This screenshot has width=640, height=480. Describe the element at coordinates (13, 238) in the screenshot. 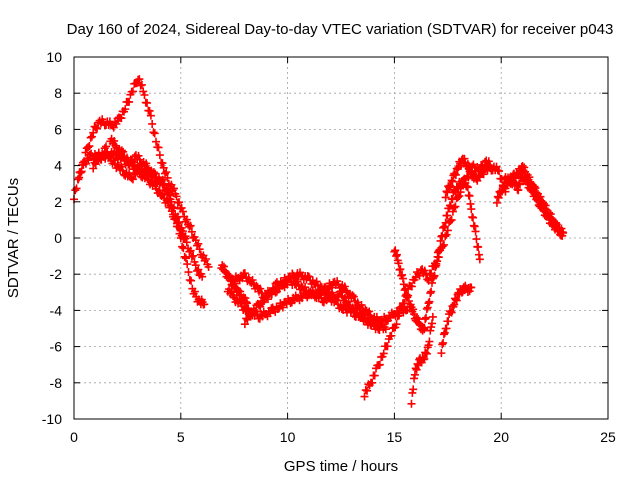

I see `y-axis-title: SDTVAR / TECUs` at that location.